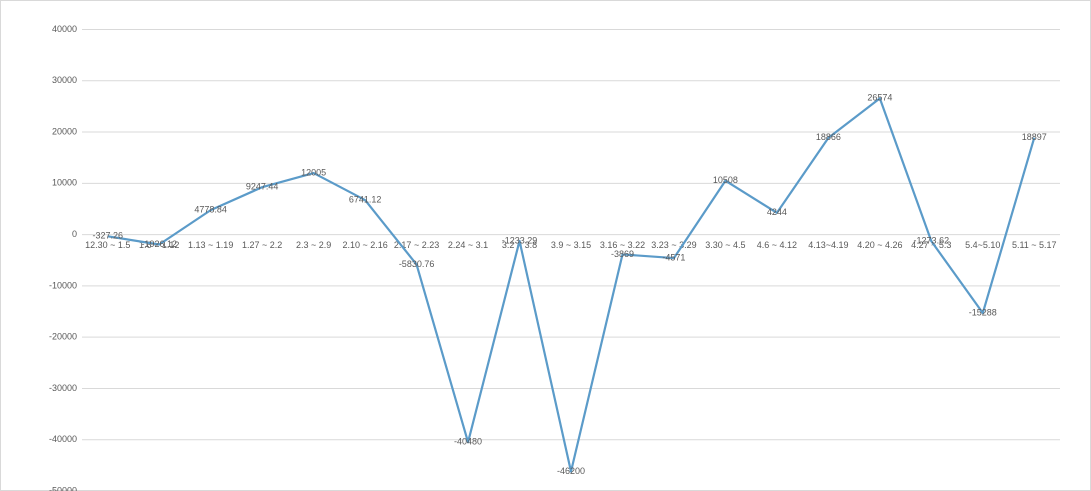 The image size is (1091, 491). I want to click on y-tick-label: 0, so click(74, 234).